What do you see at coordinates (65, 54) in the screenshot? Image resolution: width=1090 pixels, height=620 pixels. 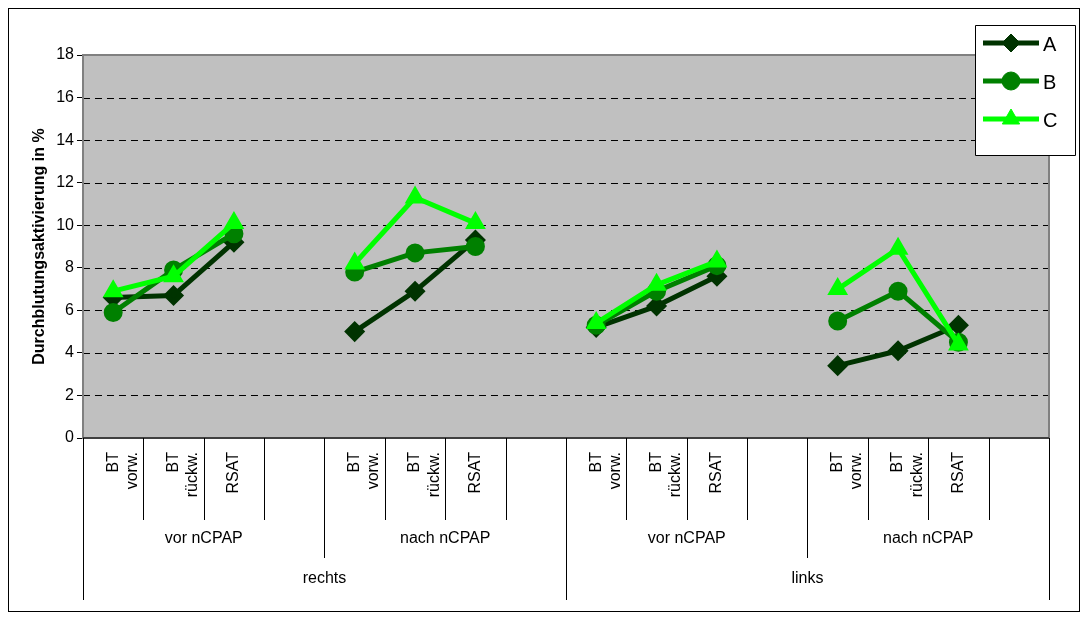 I see `y-tick-label: 18` at bounding box center [65, 54].